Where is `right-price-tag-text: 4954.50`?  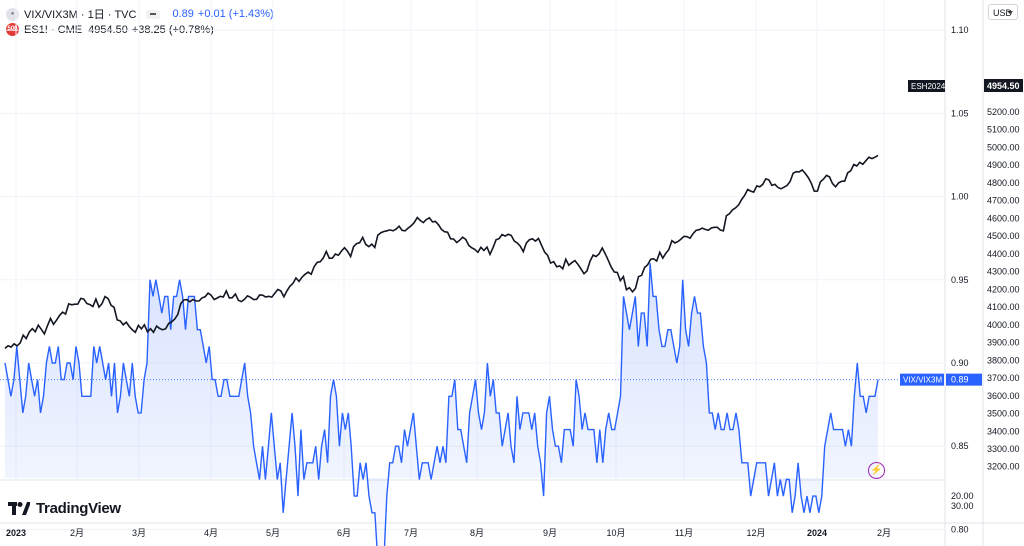
right-price-tag-text: 4954.50 is located at coordinates (1003, 86).